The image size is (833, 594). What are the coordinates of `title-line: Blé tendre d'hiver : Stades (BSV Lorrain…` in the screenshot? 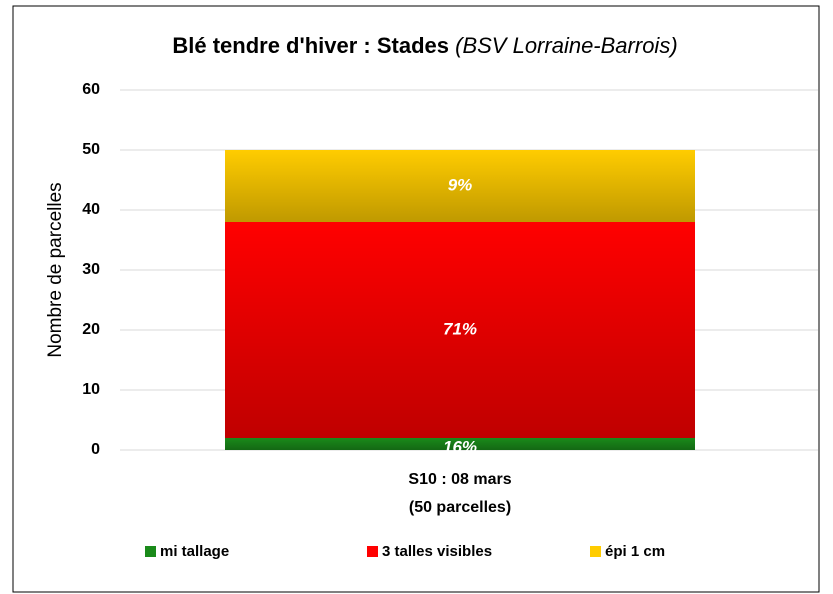 It's located at (424, 45).